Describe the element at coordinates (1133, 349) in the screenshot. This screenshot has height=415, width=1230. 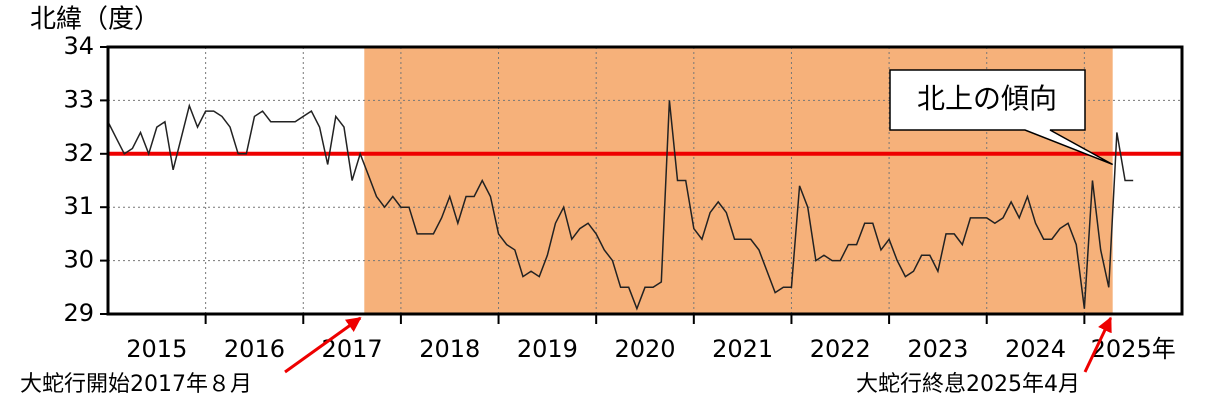
I see `x-tick-label: 2025年` at that location.